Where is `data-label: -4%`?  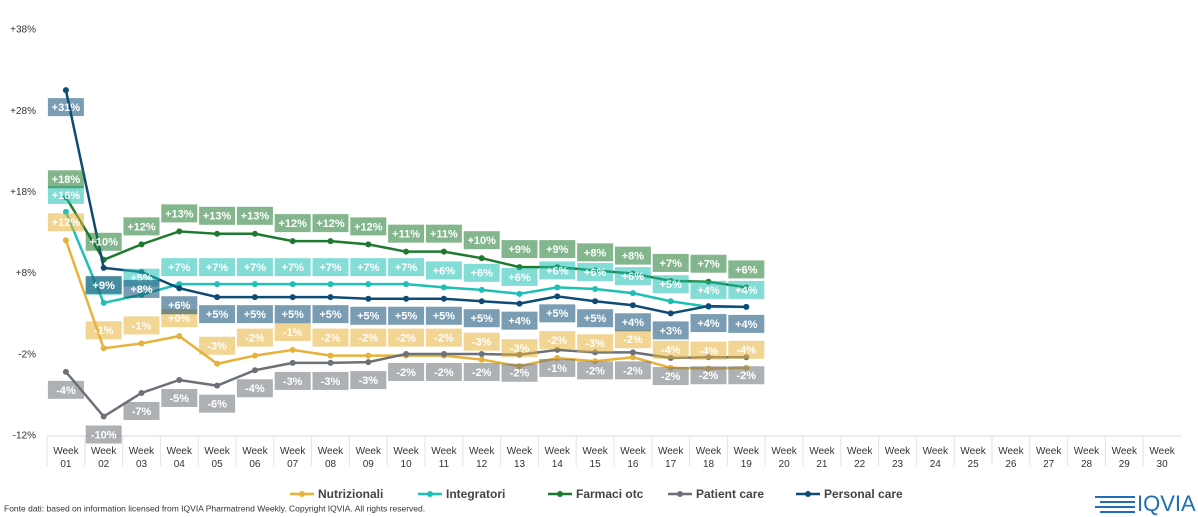
data-label: -4% is located at coordinates (66, 391).